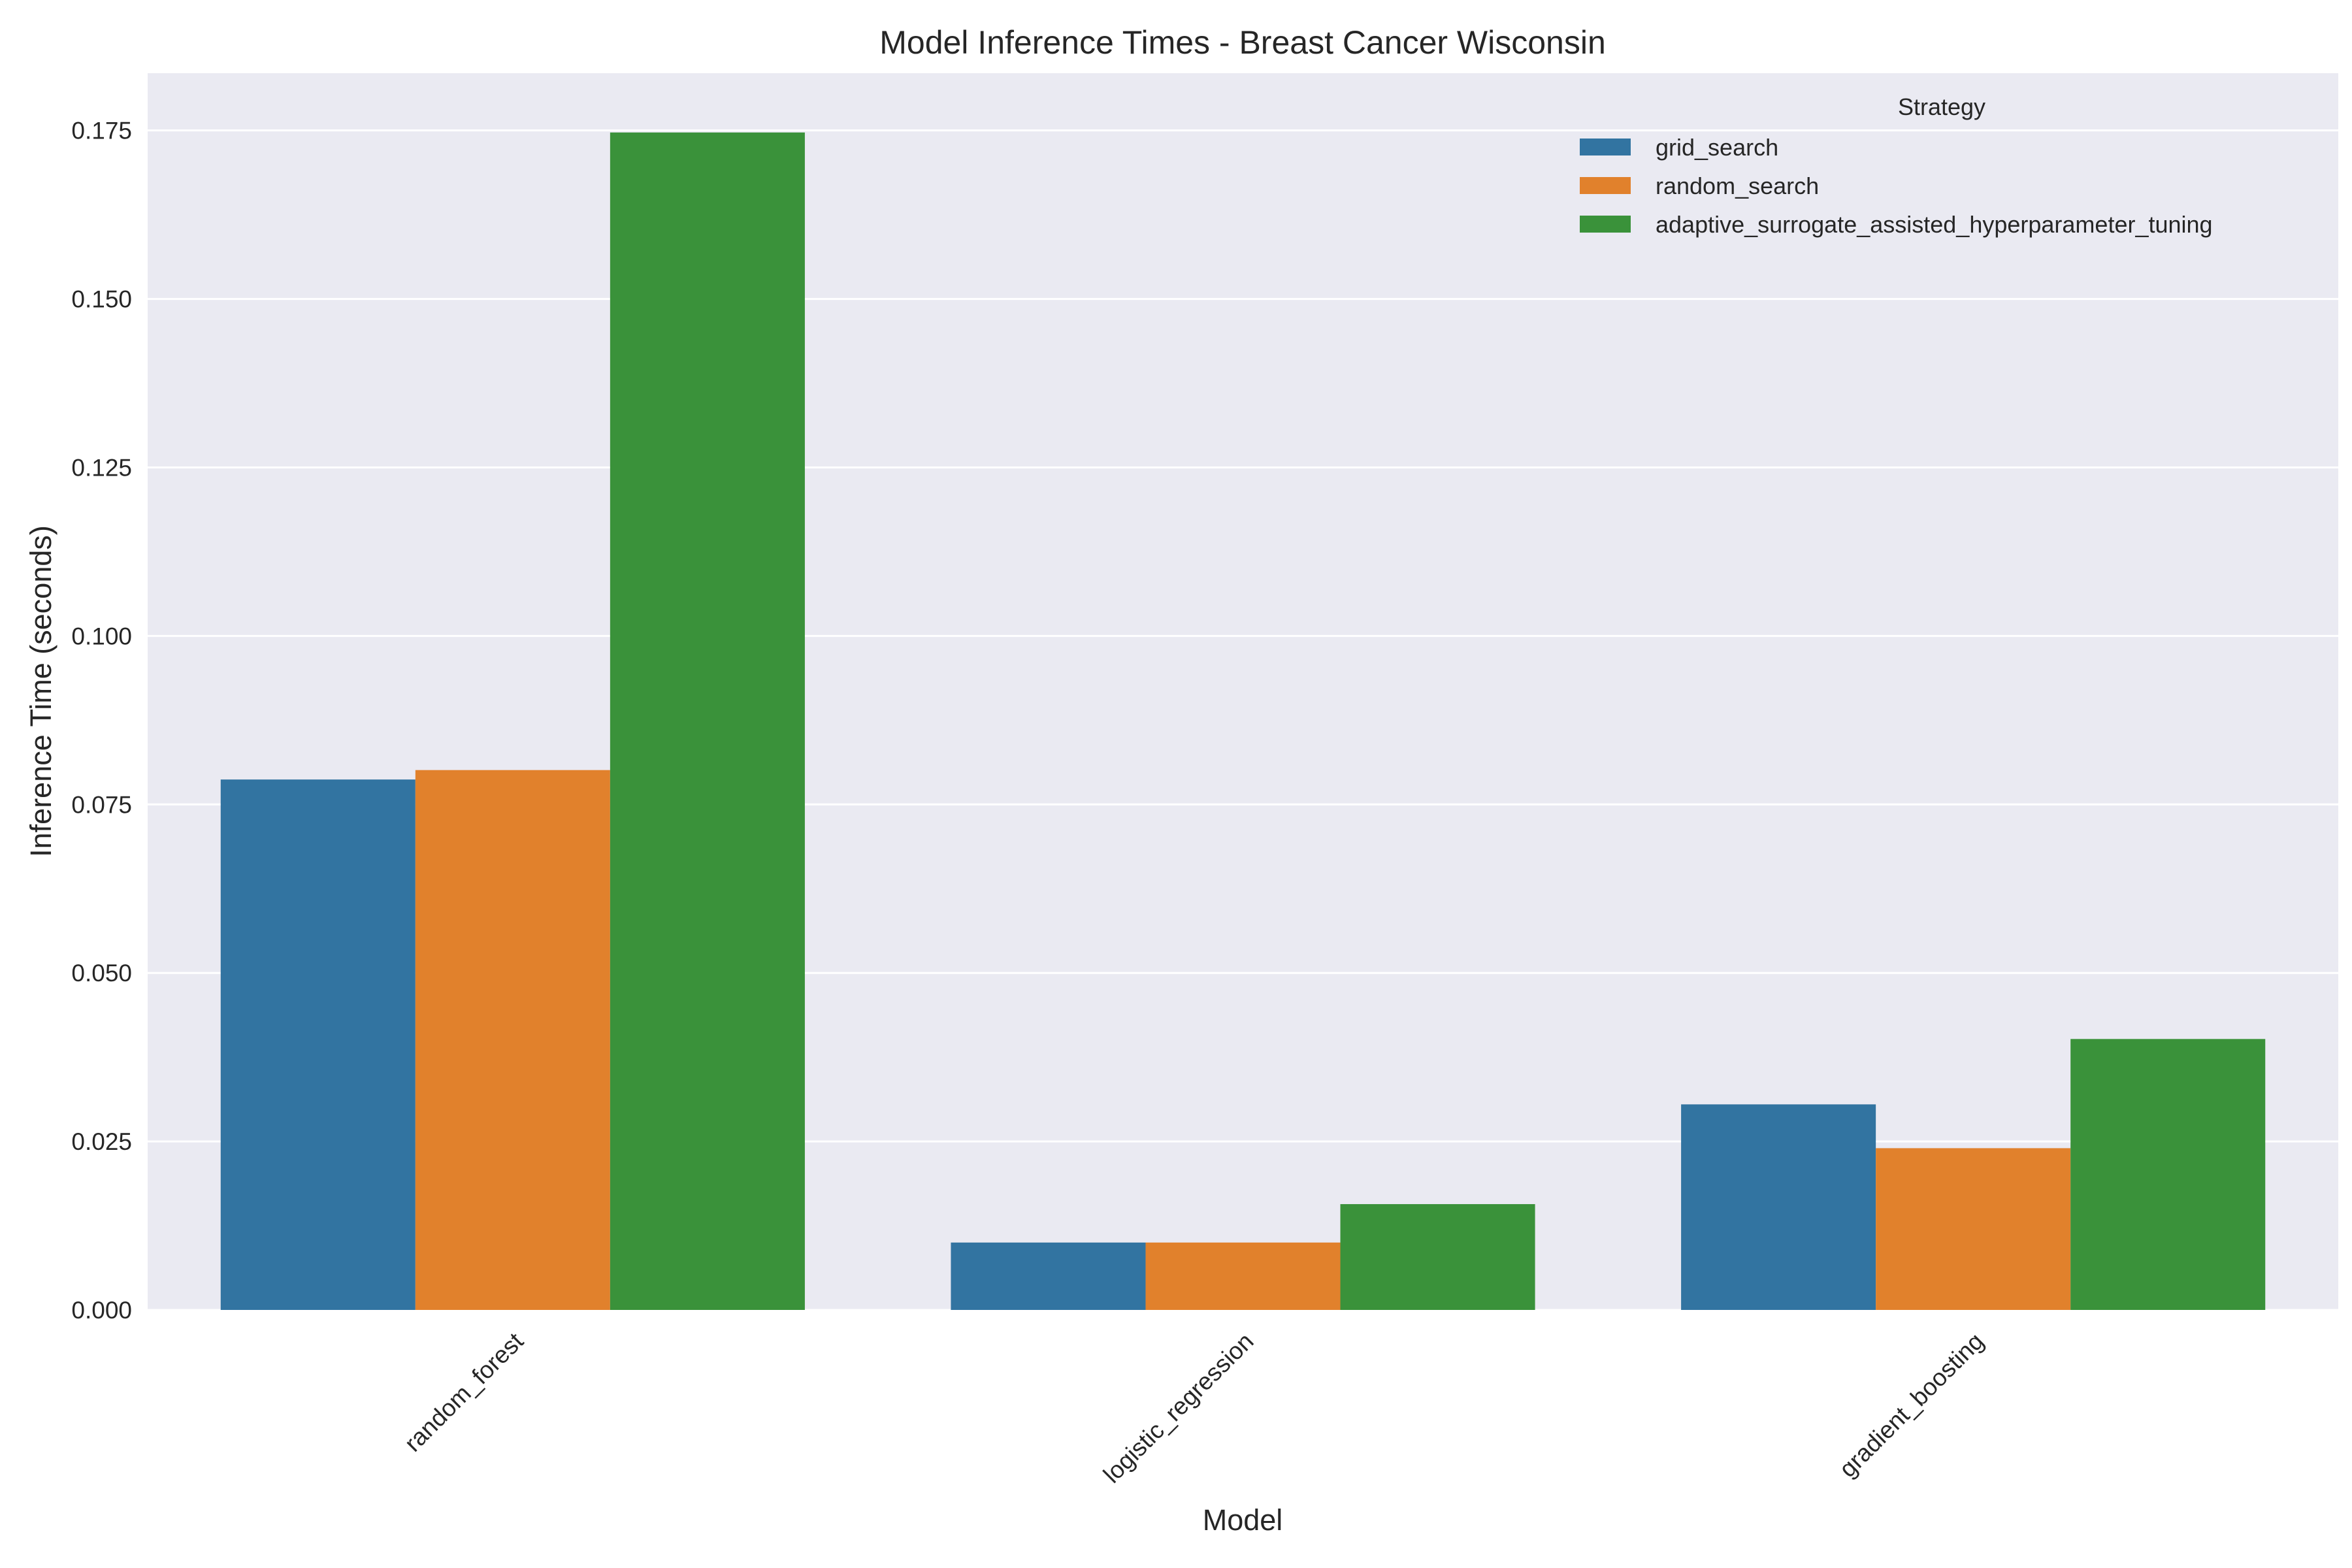 This screenshot has height=1568, width=2352. I want to click on bar-random_search-random_forest, so click(512, 1040).